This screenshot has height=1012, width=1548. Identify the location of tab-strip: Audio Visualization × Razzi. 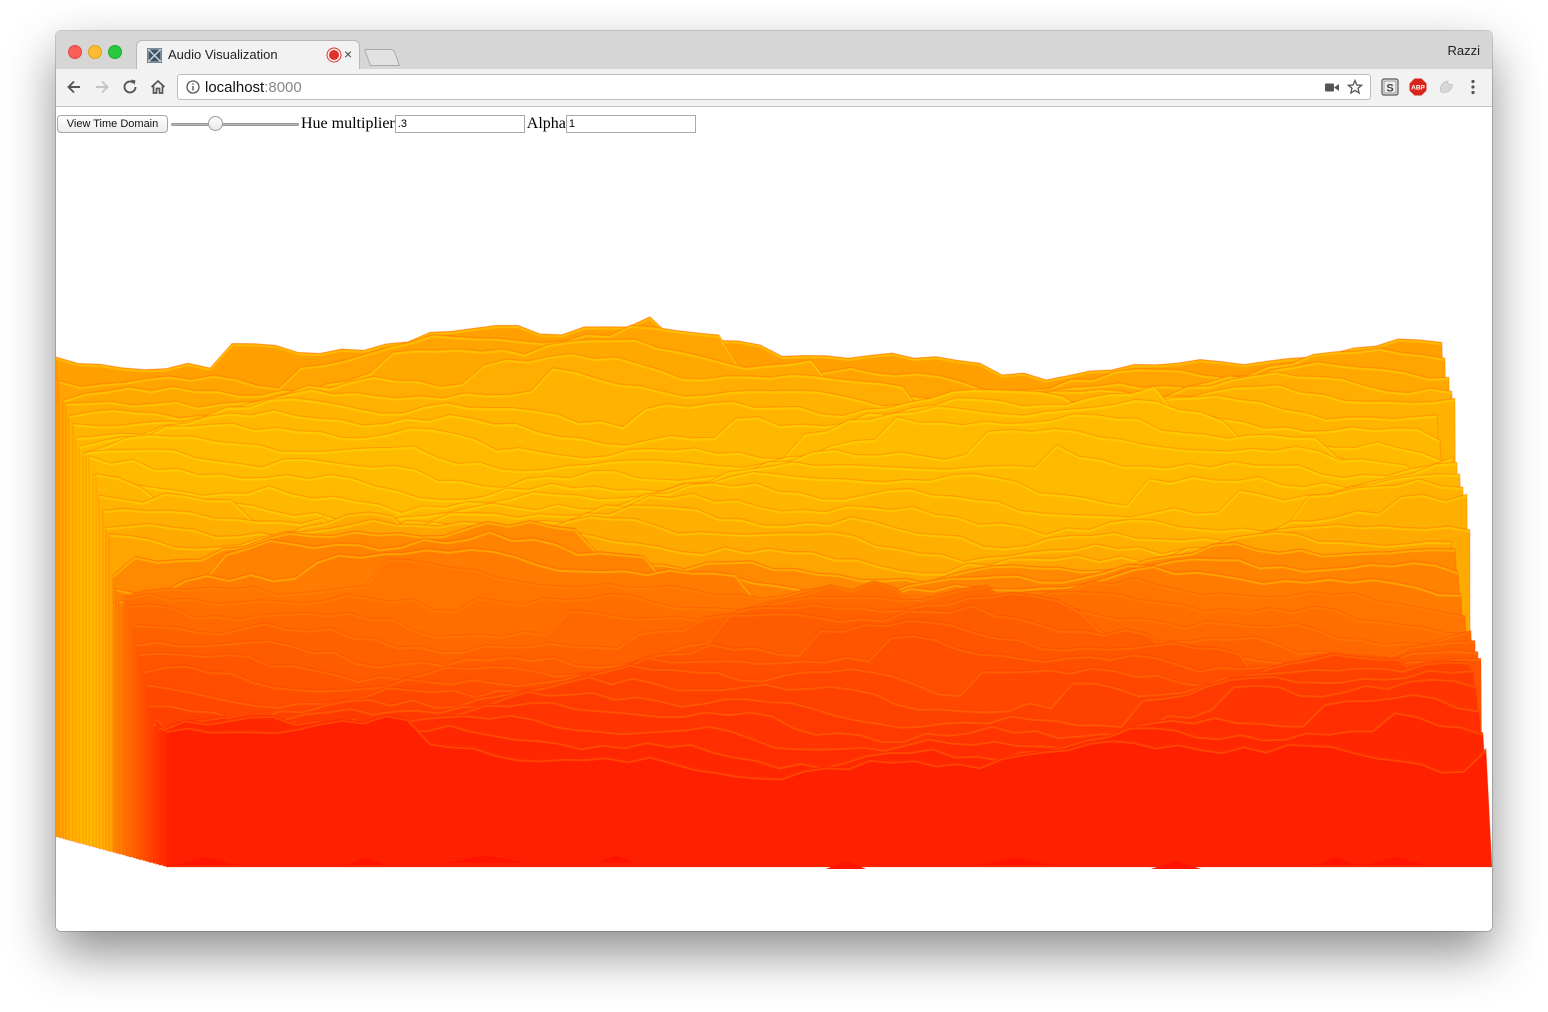
(774, 50).